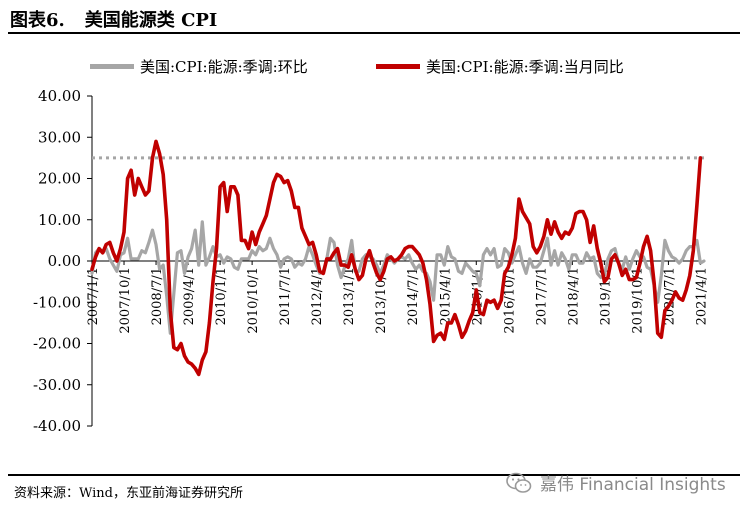 The height and width of the screenshot is (516, 748). What do you see at coordinates (59, 137) in the screenshot?
I see `y-tick-label: 30.00` at bounding box center [59, 137].